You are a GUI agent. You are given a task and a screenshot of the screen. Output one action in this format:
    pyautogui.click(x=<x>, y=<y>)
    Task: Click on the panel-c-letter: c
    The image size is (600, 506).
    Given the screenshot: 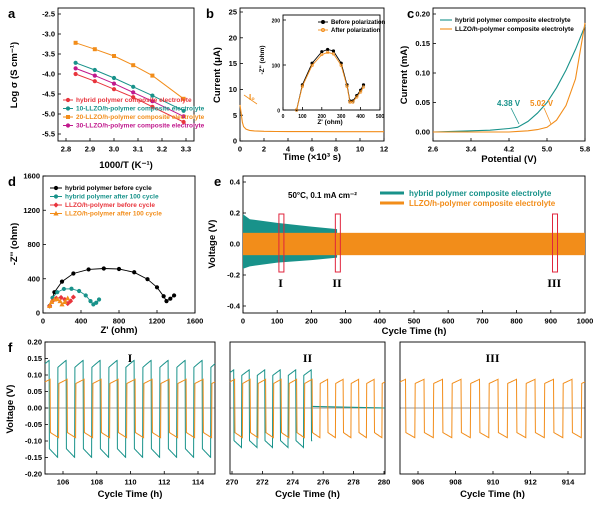 What is the action you would take?
    pyautogui.click(x=410, y=13)
    